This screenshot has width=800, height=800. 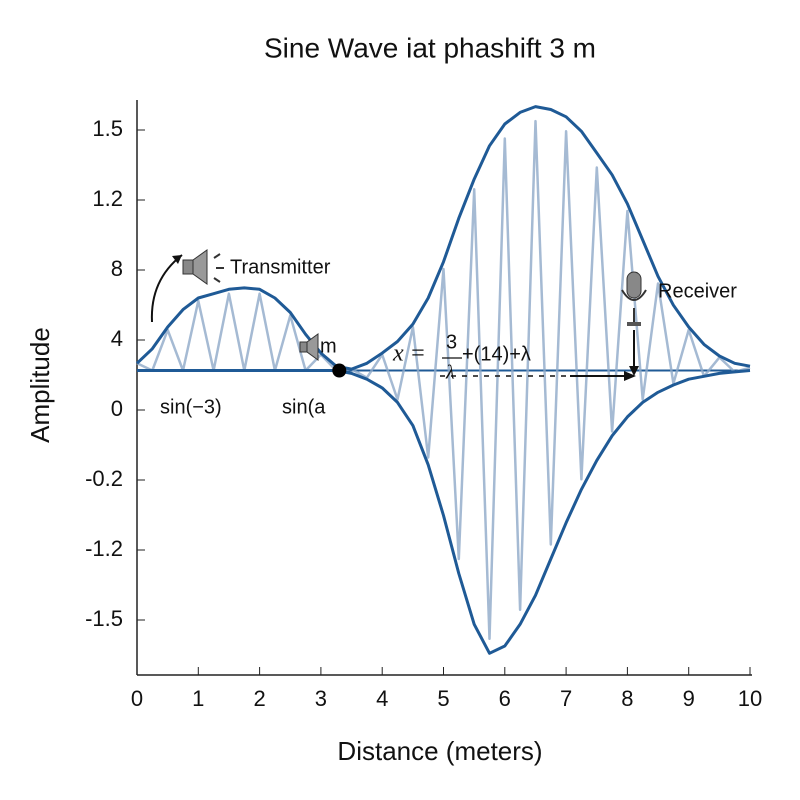 I want to click on annotation: sin(a, so click(x=304, y=407).